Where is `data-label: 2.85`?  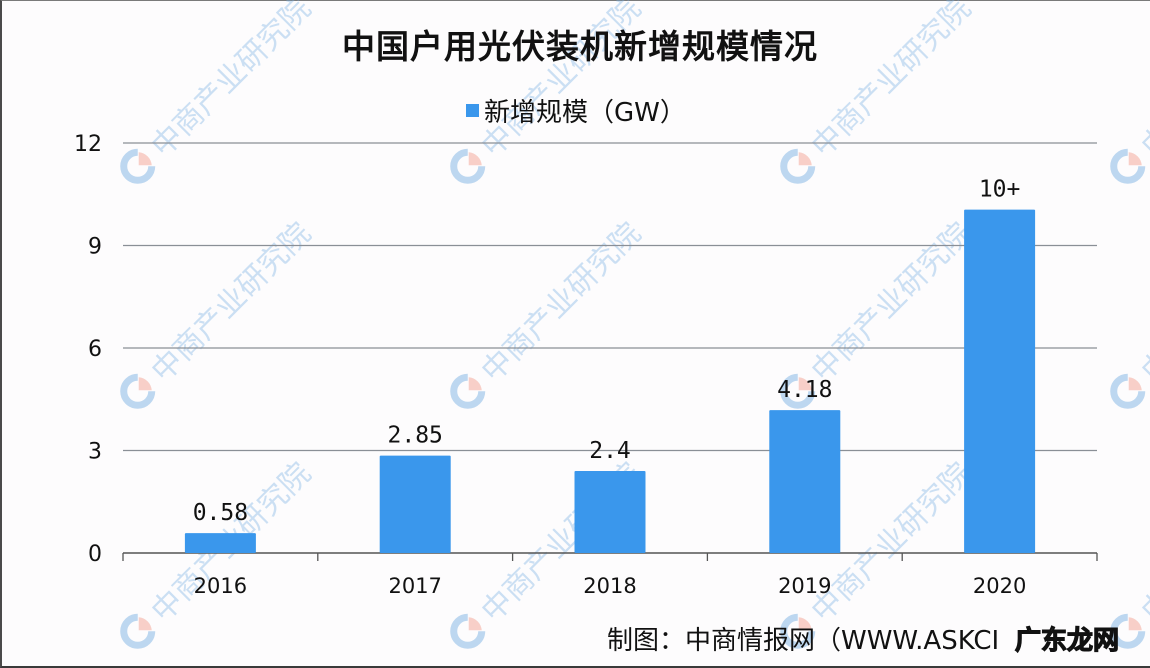 data-label: 2.85 is located at coordinates (415, 436).